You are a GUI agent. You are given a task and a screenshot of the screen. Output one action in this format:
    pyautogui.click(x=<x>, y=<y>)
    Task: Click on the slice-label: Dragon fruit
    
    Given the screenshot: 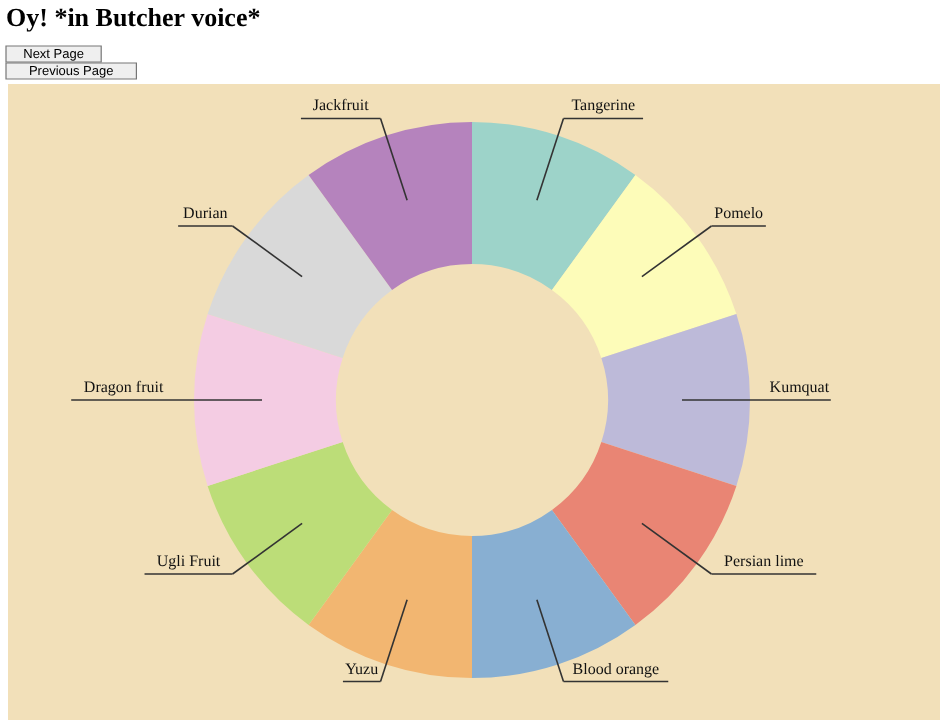 What is the action you would take?
    pyautogui.click(x=124, y=387)
    